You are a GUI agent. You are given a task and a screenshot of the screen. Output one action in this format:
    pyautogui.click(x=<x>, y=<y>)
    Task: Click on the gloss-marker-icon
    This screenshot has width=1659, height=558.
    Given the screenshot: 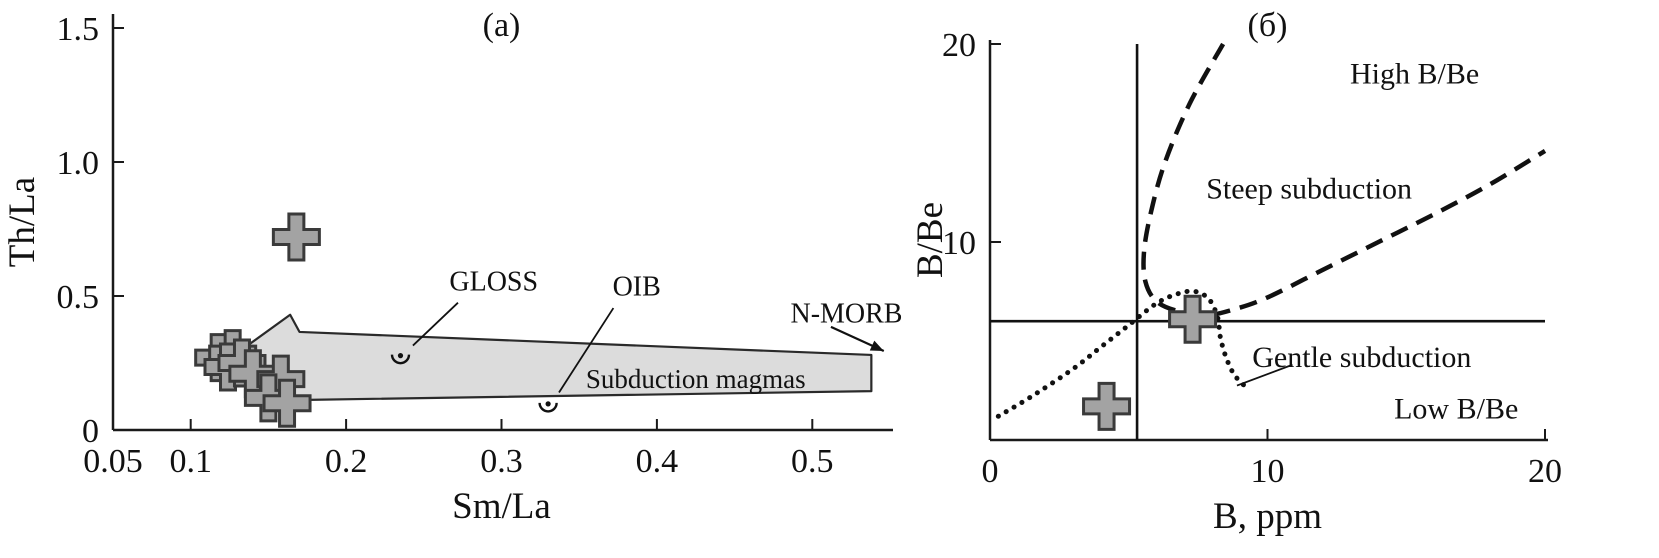 What is the action you would take?
    pyautogui.click(x=400, y=359)
    